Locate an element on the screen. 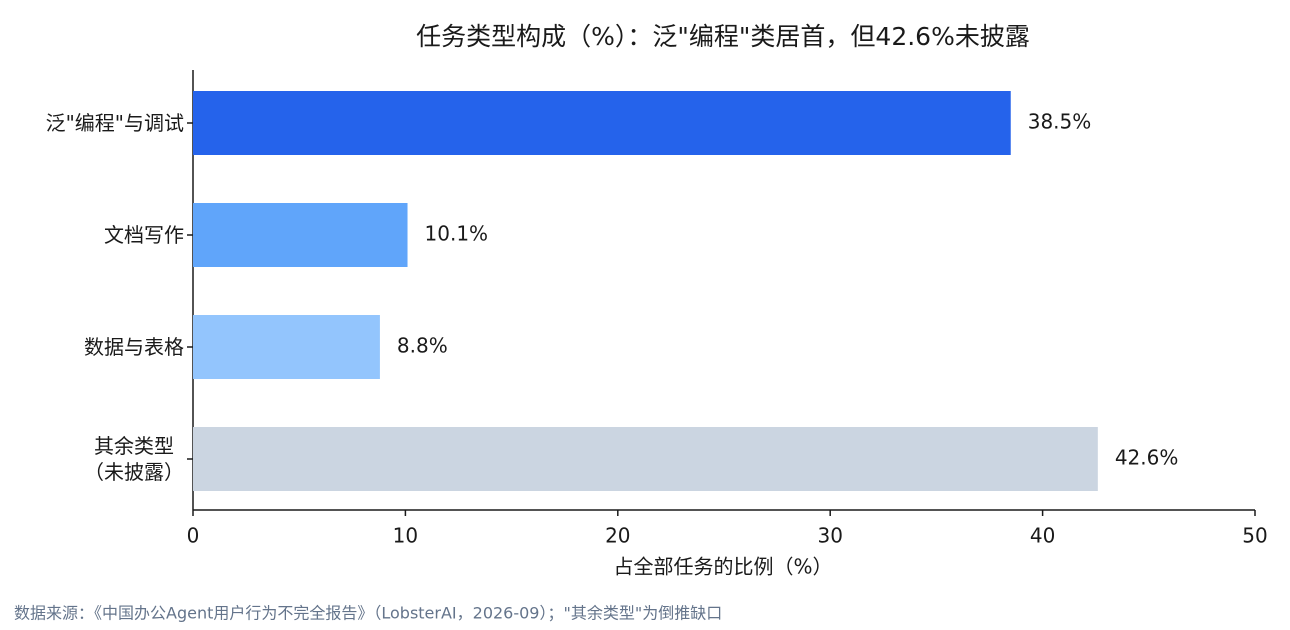 The width and height of the screenshot is (1290, 630). x-tick-label: 20 is located at coordinates (617, 536).